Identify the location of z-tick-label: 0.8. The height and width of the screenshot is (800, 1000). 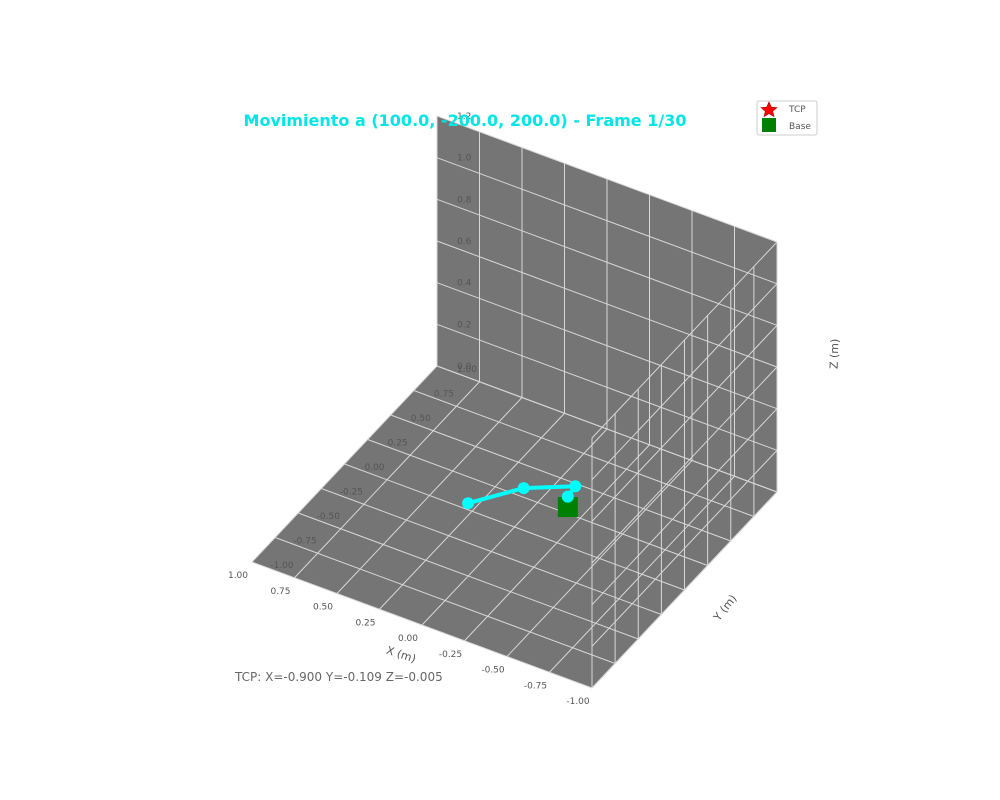
(464, 200).